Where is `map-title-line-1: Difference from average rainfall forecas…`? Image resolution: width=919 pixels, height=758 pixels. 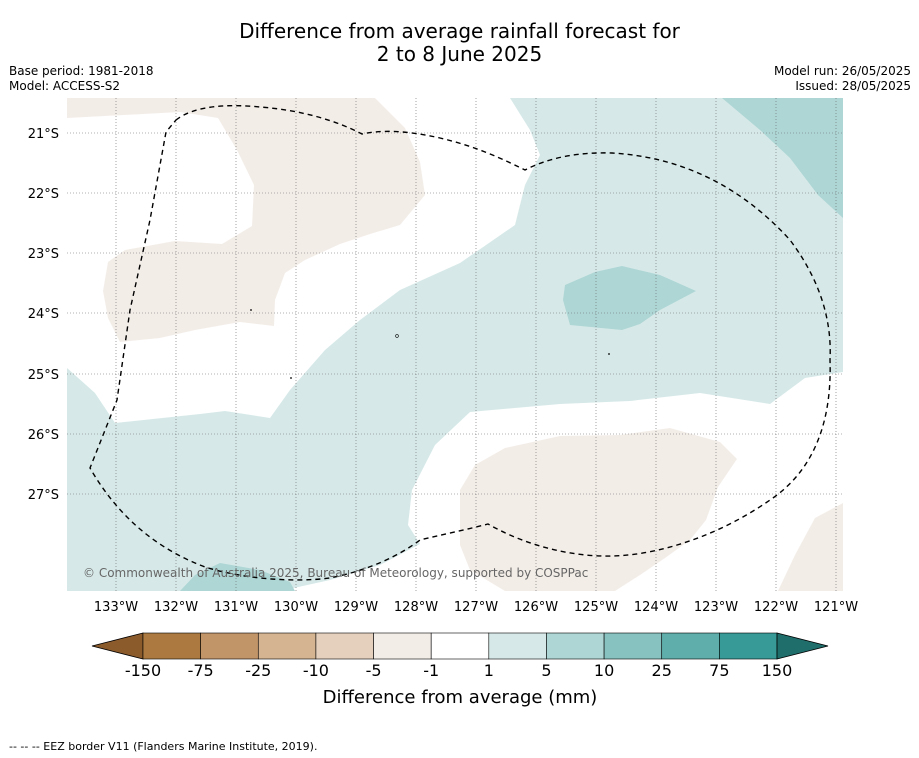
map-title-line-1: Difference from average rainfall forecas… is located at coordinates (459, 31).